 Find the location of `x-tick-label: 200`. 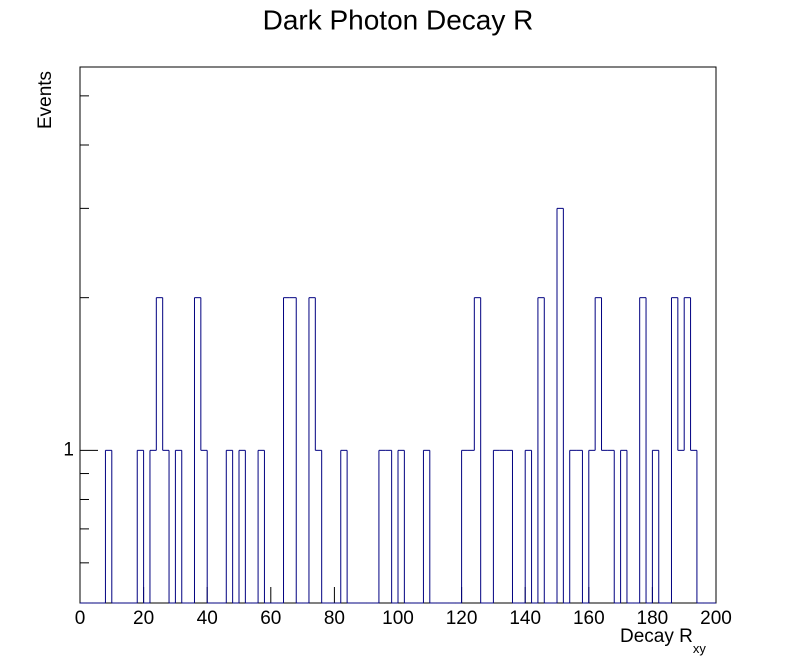

x-tick-label: 200 is located at coordinates (716, 618).